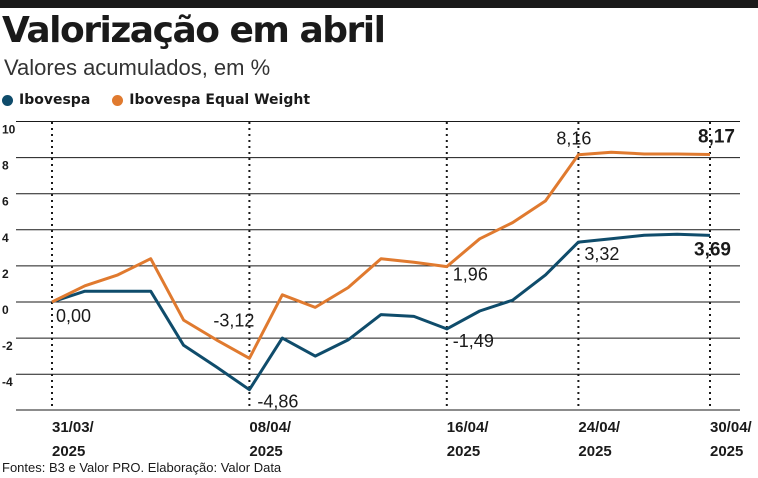  I want to click on y-tick-label: 0, so click(5, 310).